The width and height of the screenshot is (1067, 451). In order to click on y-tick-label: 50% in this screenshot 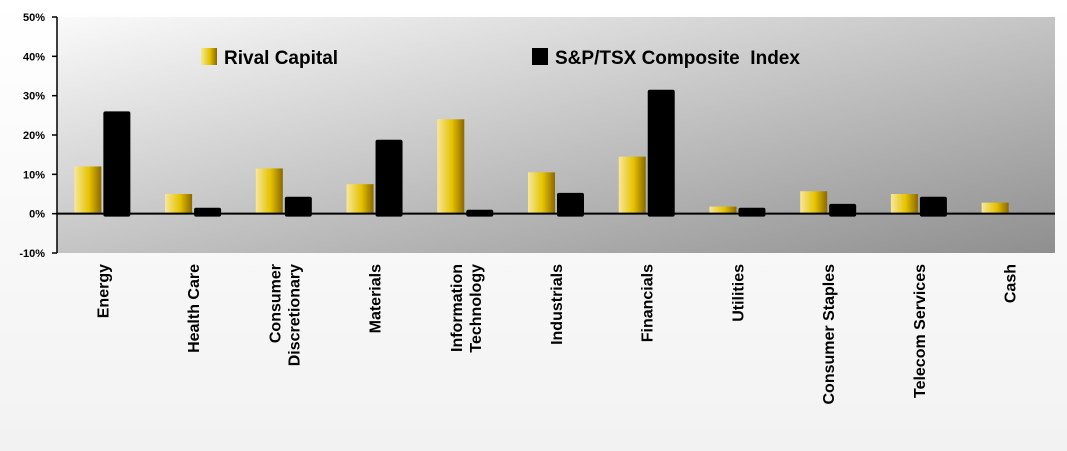, I will do `click(34, 18)`.